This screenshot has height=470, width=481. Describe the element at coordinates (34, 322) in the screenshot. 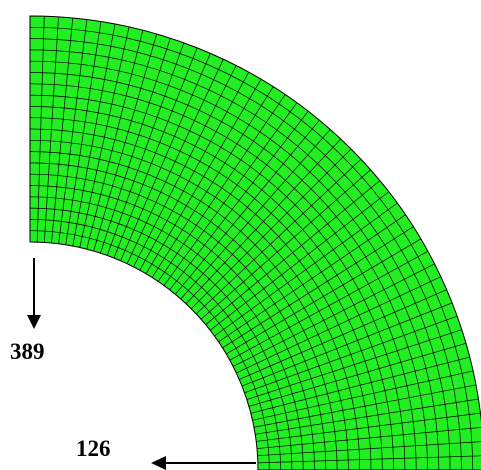

I see `load-arrow-vertical-head` at that location.